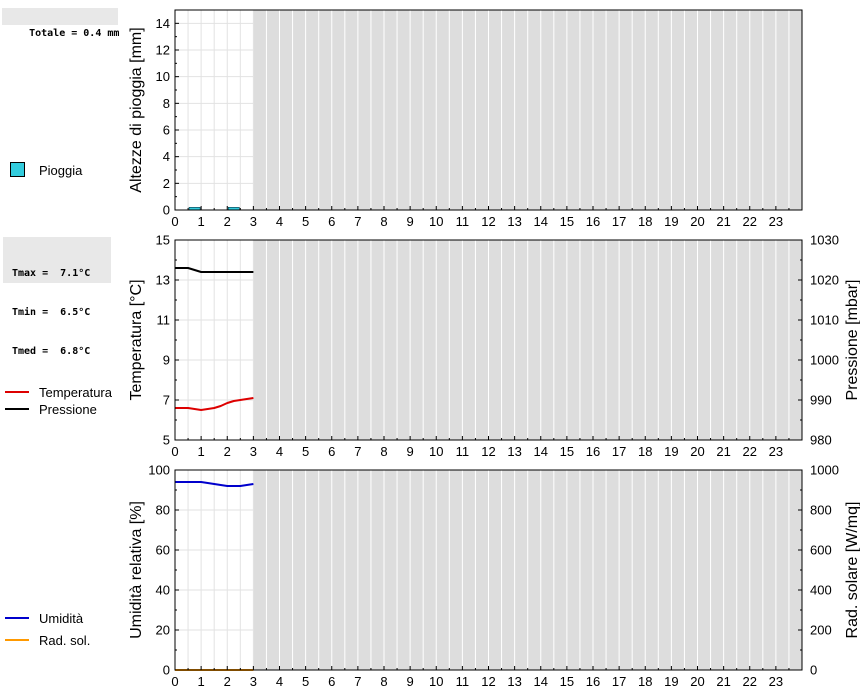  Describe the element at coordinates (17, 618) in the screenshot. I see `hum-legend-swatch` at that location.